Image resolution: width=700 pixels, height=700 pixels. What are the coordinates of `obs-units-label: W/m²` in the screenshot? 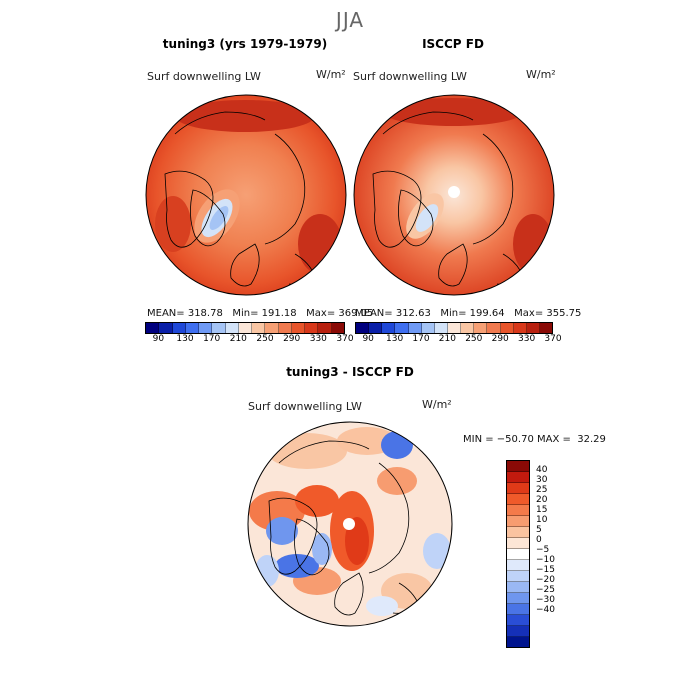 It's located at (541, 74).